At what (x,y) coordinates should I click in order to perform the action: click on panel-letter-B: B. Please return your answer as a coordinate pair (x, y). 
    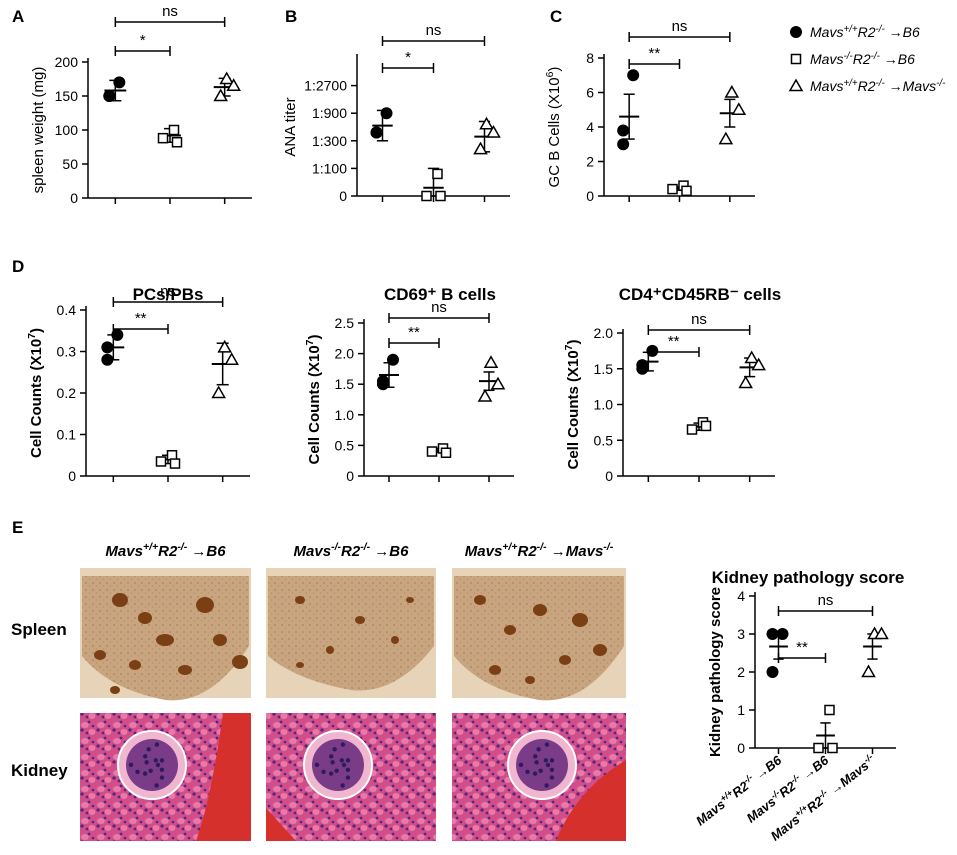
    Looking at the image, I should click on (291, 16).